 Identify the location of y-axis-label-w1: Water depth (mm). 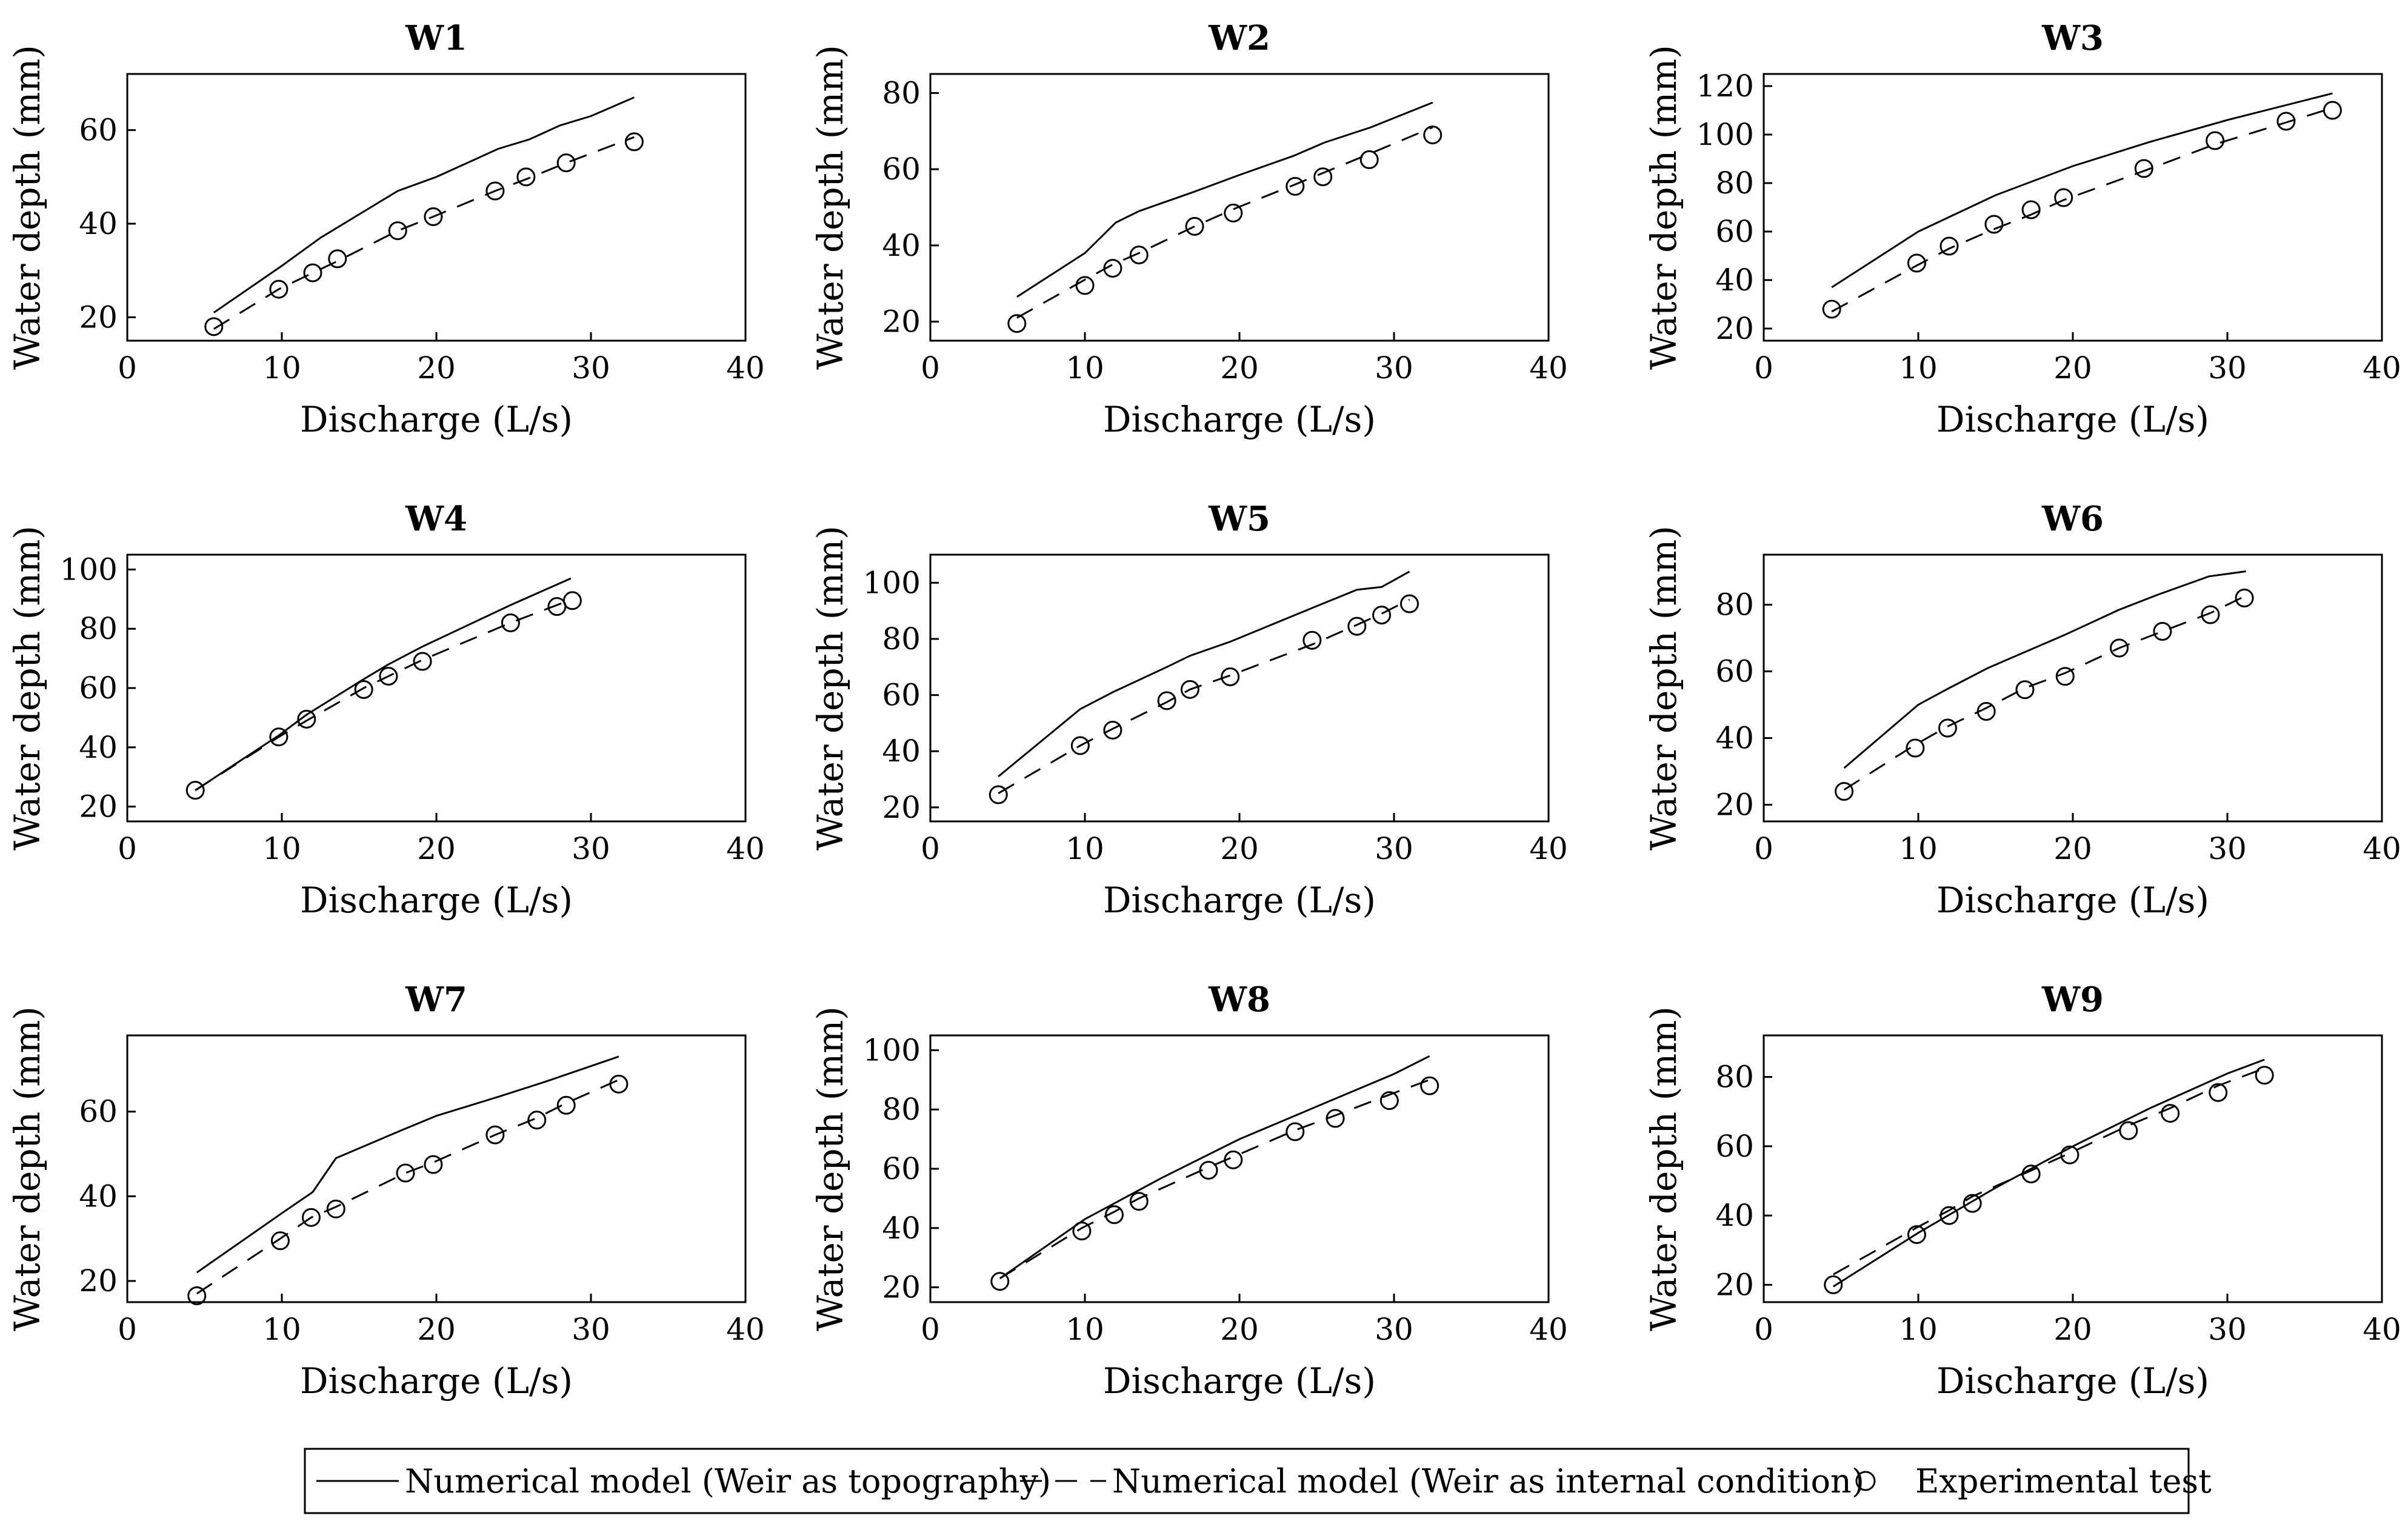
(28, 207).